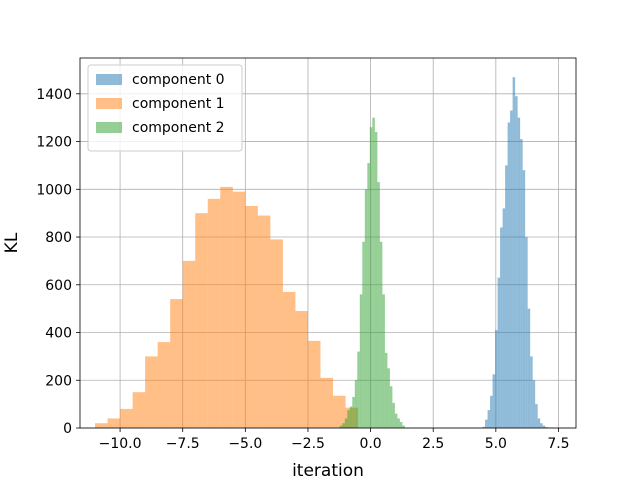 The width and height of the screenshot is (640, 480). Describe the element at coordinates (328, 470) in the screenshot. I see `x-axis-title: iteration` at that location.